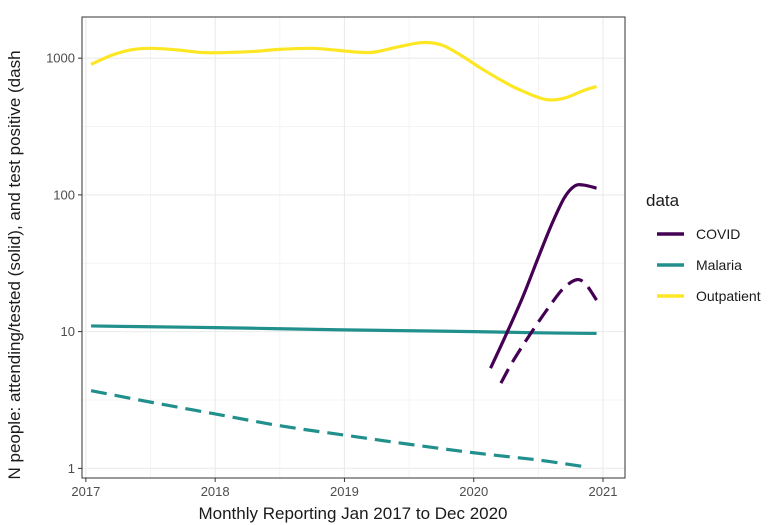 The width and height of the screenshot is (772, 525). Describe the element at coordinates (339, 429) in the screenshot. I see `series-line-malaria-test-positive` at that location.